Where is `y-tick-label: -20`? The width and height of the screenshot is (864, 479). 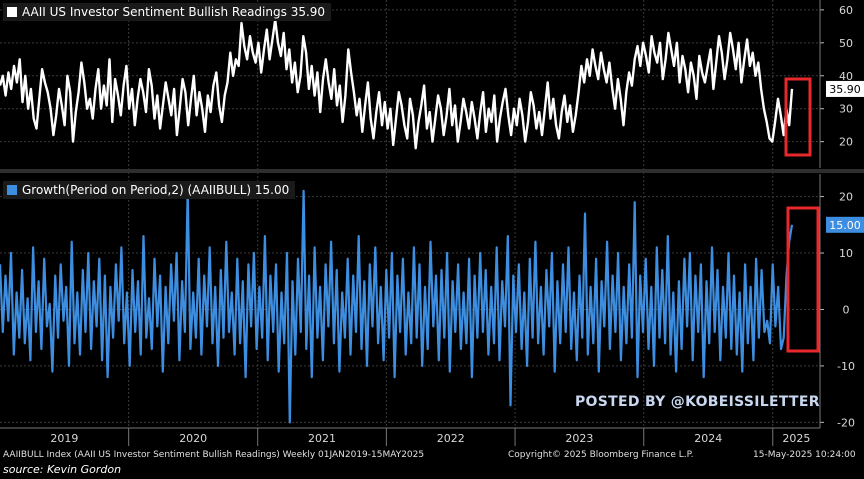 y-tick-label: -20 is located at coordinates (846, 422).